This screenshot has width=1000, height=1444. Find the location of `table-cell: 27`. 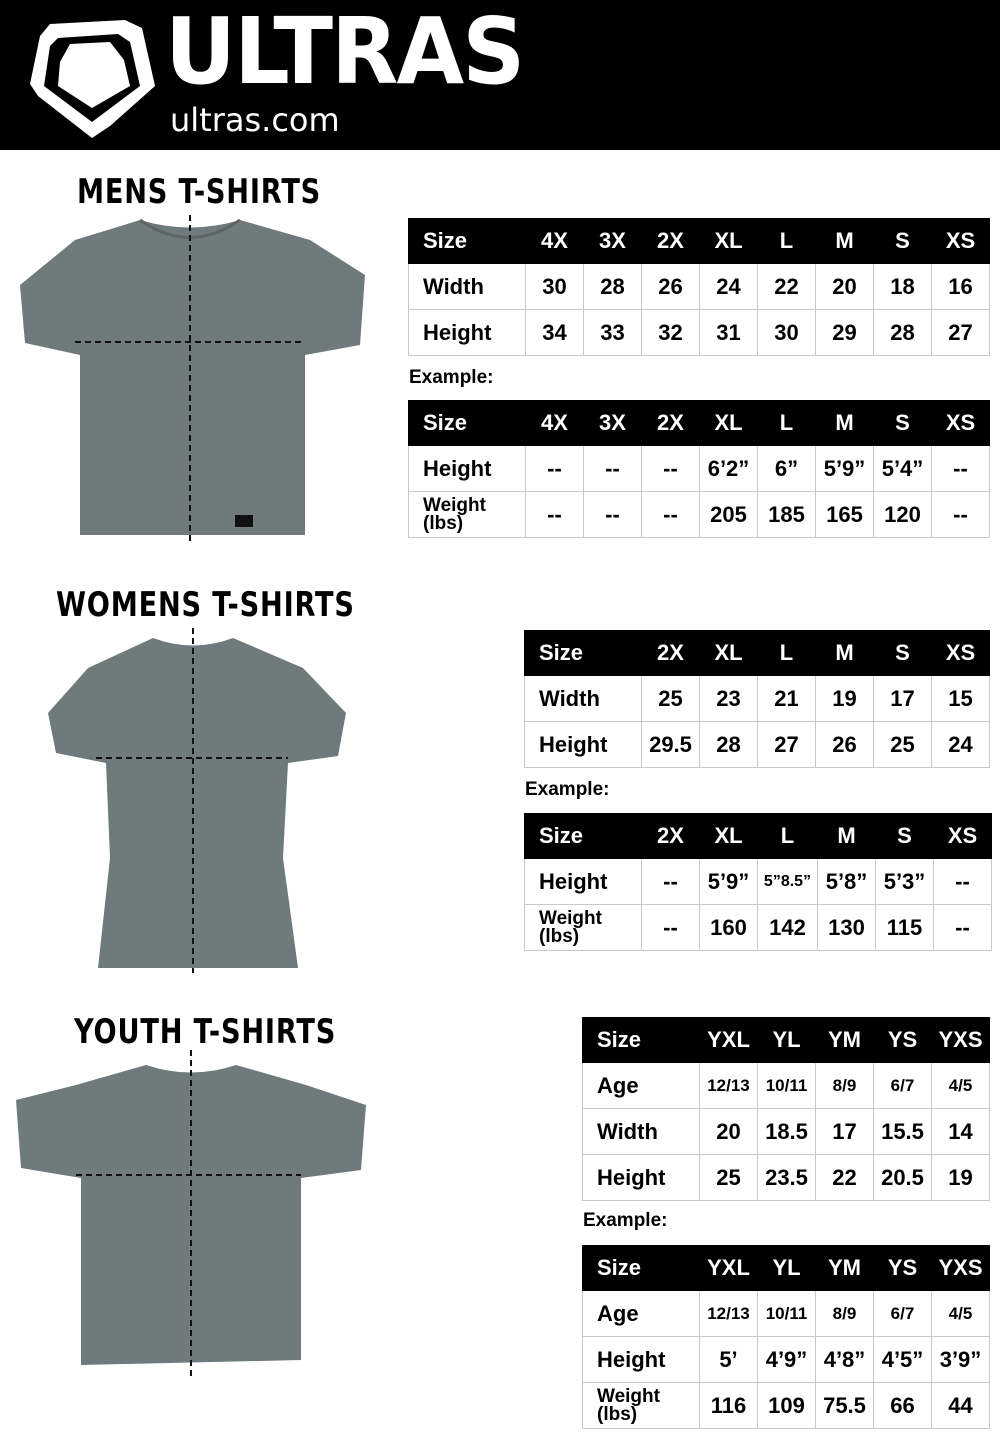

table-cell: 27 is located at coordinates (786, 744).